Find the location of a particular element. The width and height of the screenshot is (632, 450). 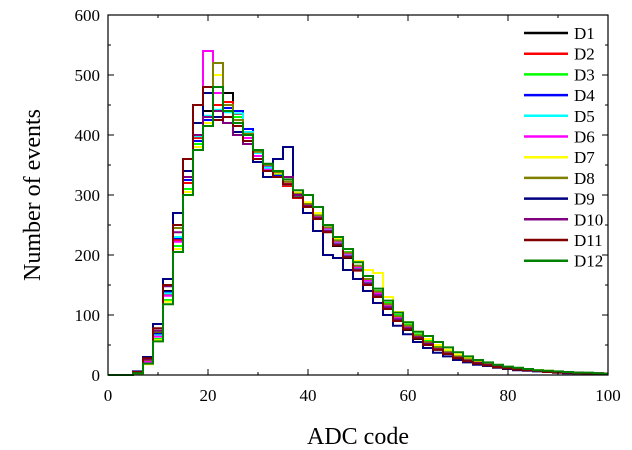

legend-label-d12: D12 is located at coordinates (588, 261).